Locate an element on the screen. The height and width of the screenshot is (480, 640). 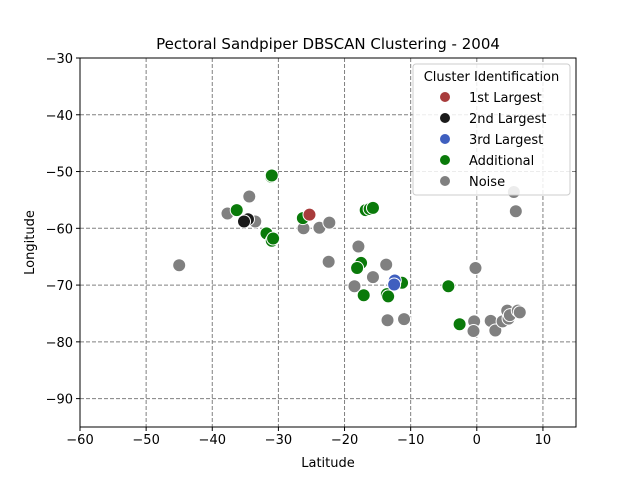
y-tick-label: −40 is located at coordinates (59, 116).